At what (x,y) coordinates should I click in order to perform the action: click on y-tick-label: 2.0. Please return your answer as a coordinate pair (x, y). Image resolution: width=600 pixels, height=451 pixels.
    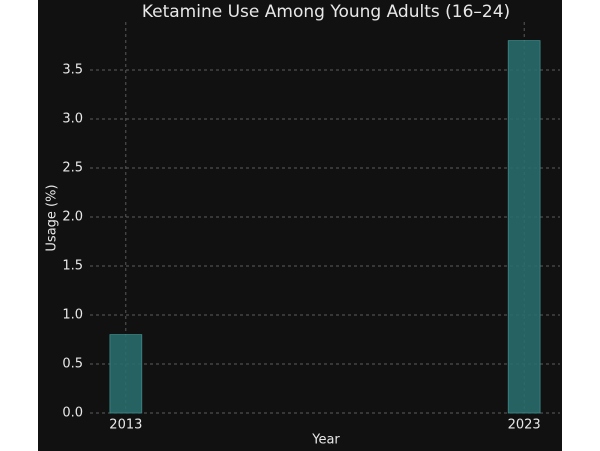
    Looking at the image, I should click on (72, 217).